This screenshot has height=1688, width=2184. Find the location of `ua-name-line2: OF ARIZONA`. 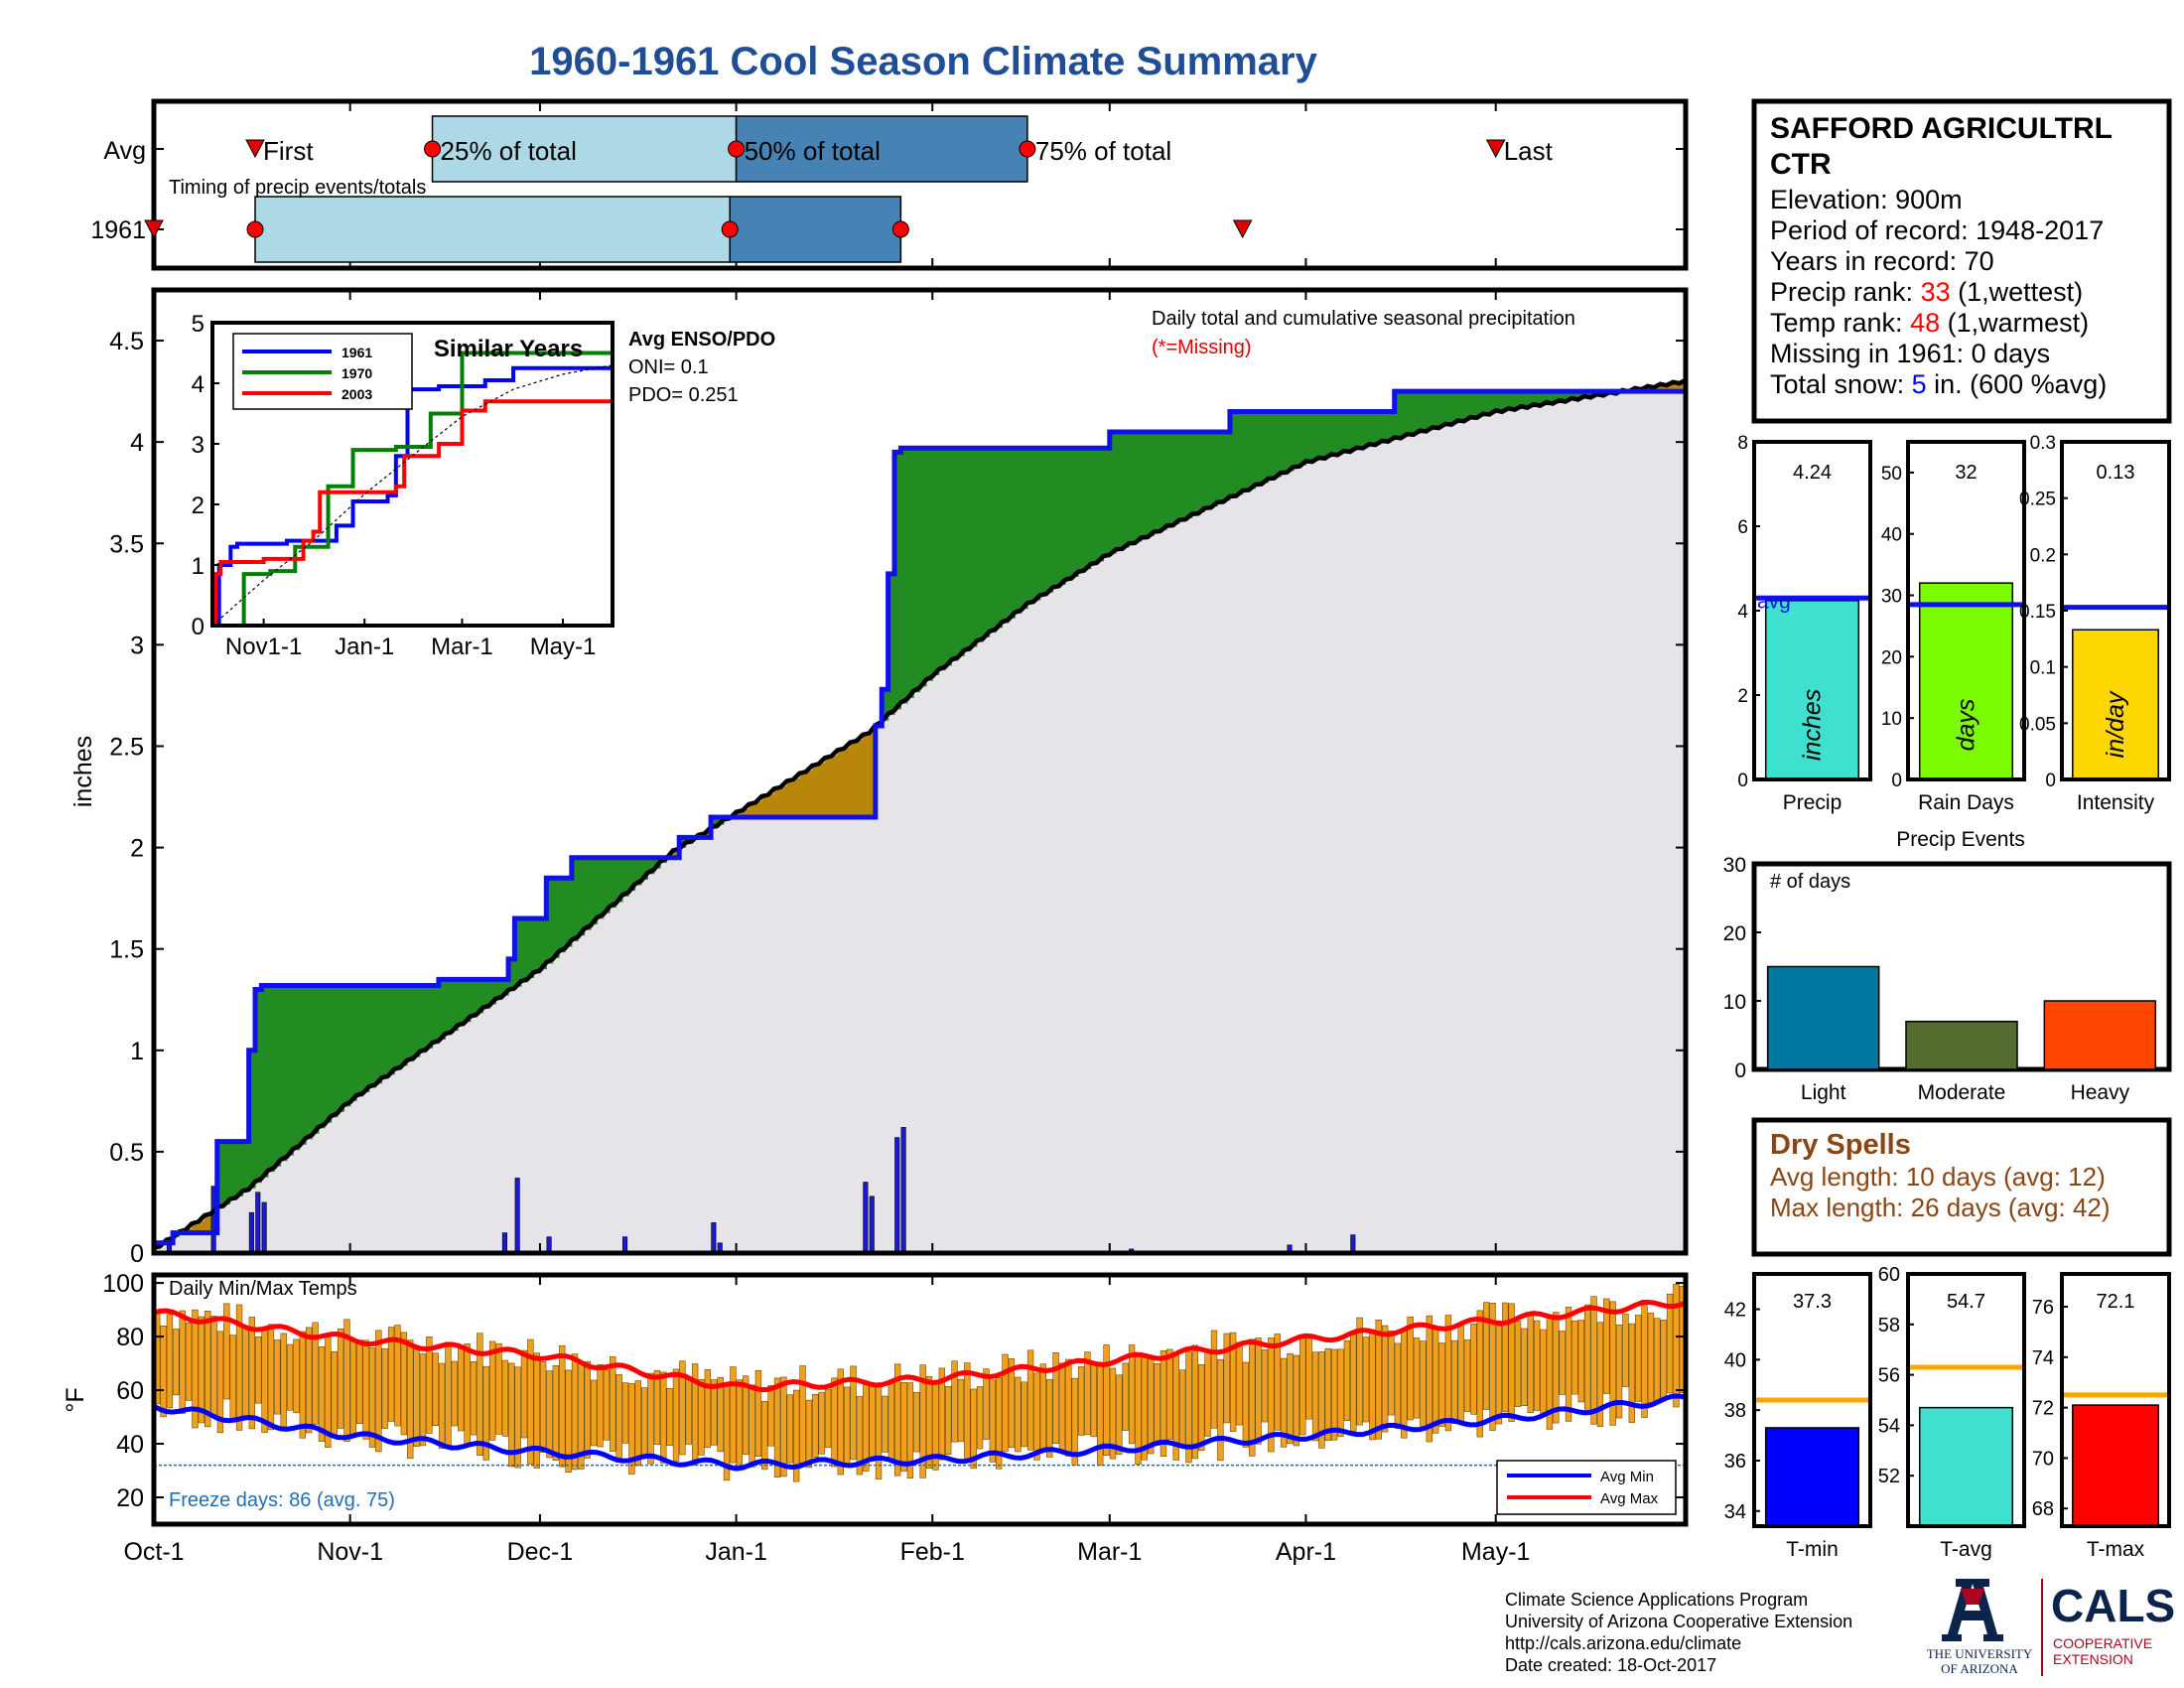

ua-name-line2: OF ARIZONA is located at coordinates (1979, 1668).